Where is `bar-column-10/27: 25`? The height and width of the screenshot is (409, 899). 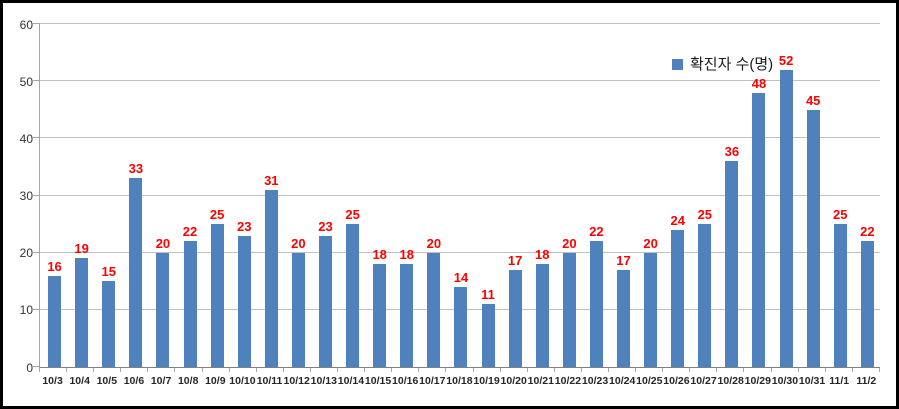
bar-column-10/27: 25 is located at coordinates (704, 195).